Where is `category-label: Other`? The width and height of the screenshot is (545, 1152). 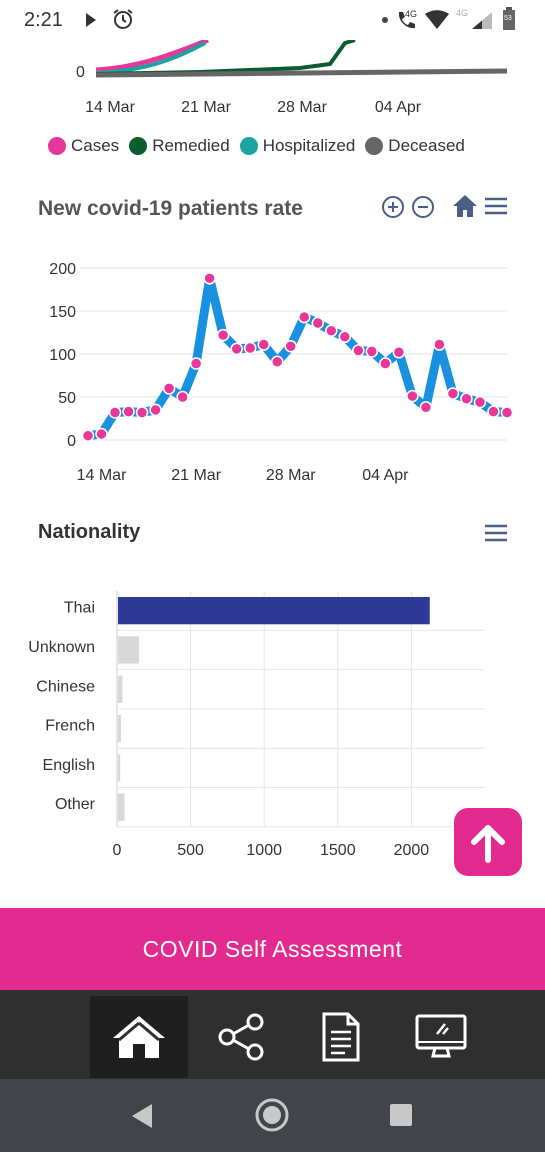
category-label: Other is located at coordinates (75, 804).